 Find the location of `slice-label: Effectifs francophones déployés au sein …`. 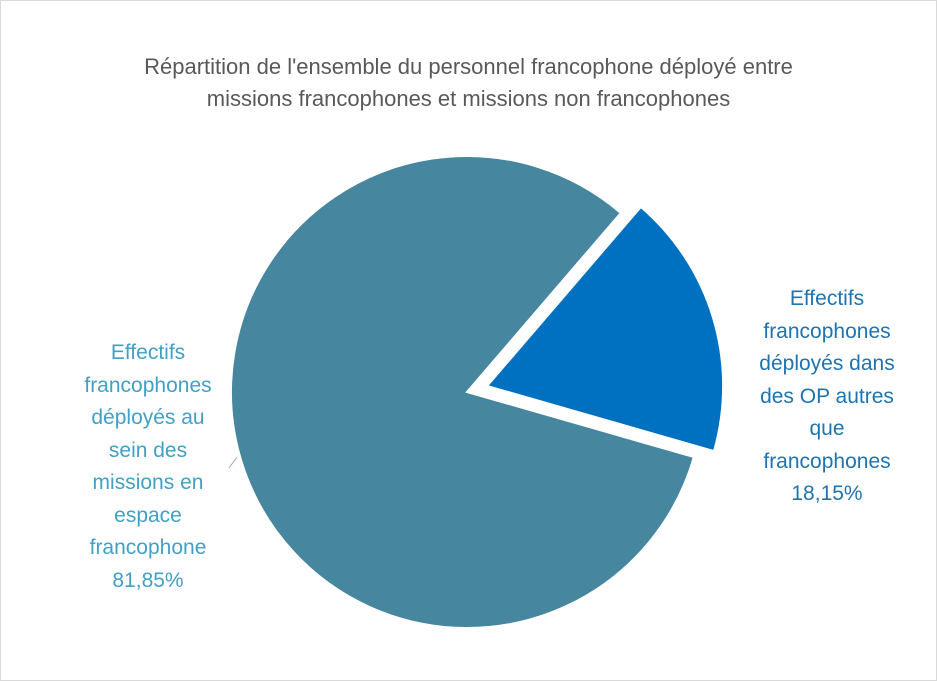

slice-label: Effectifs francophones déployés au sein … is located at coordinates (148, 467).